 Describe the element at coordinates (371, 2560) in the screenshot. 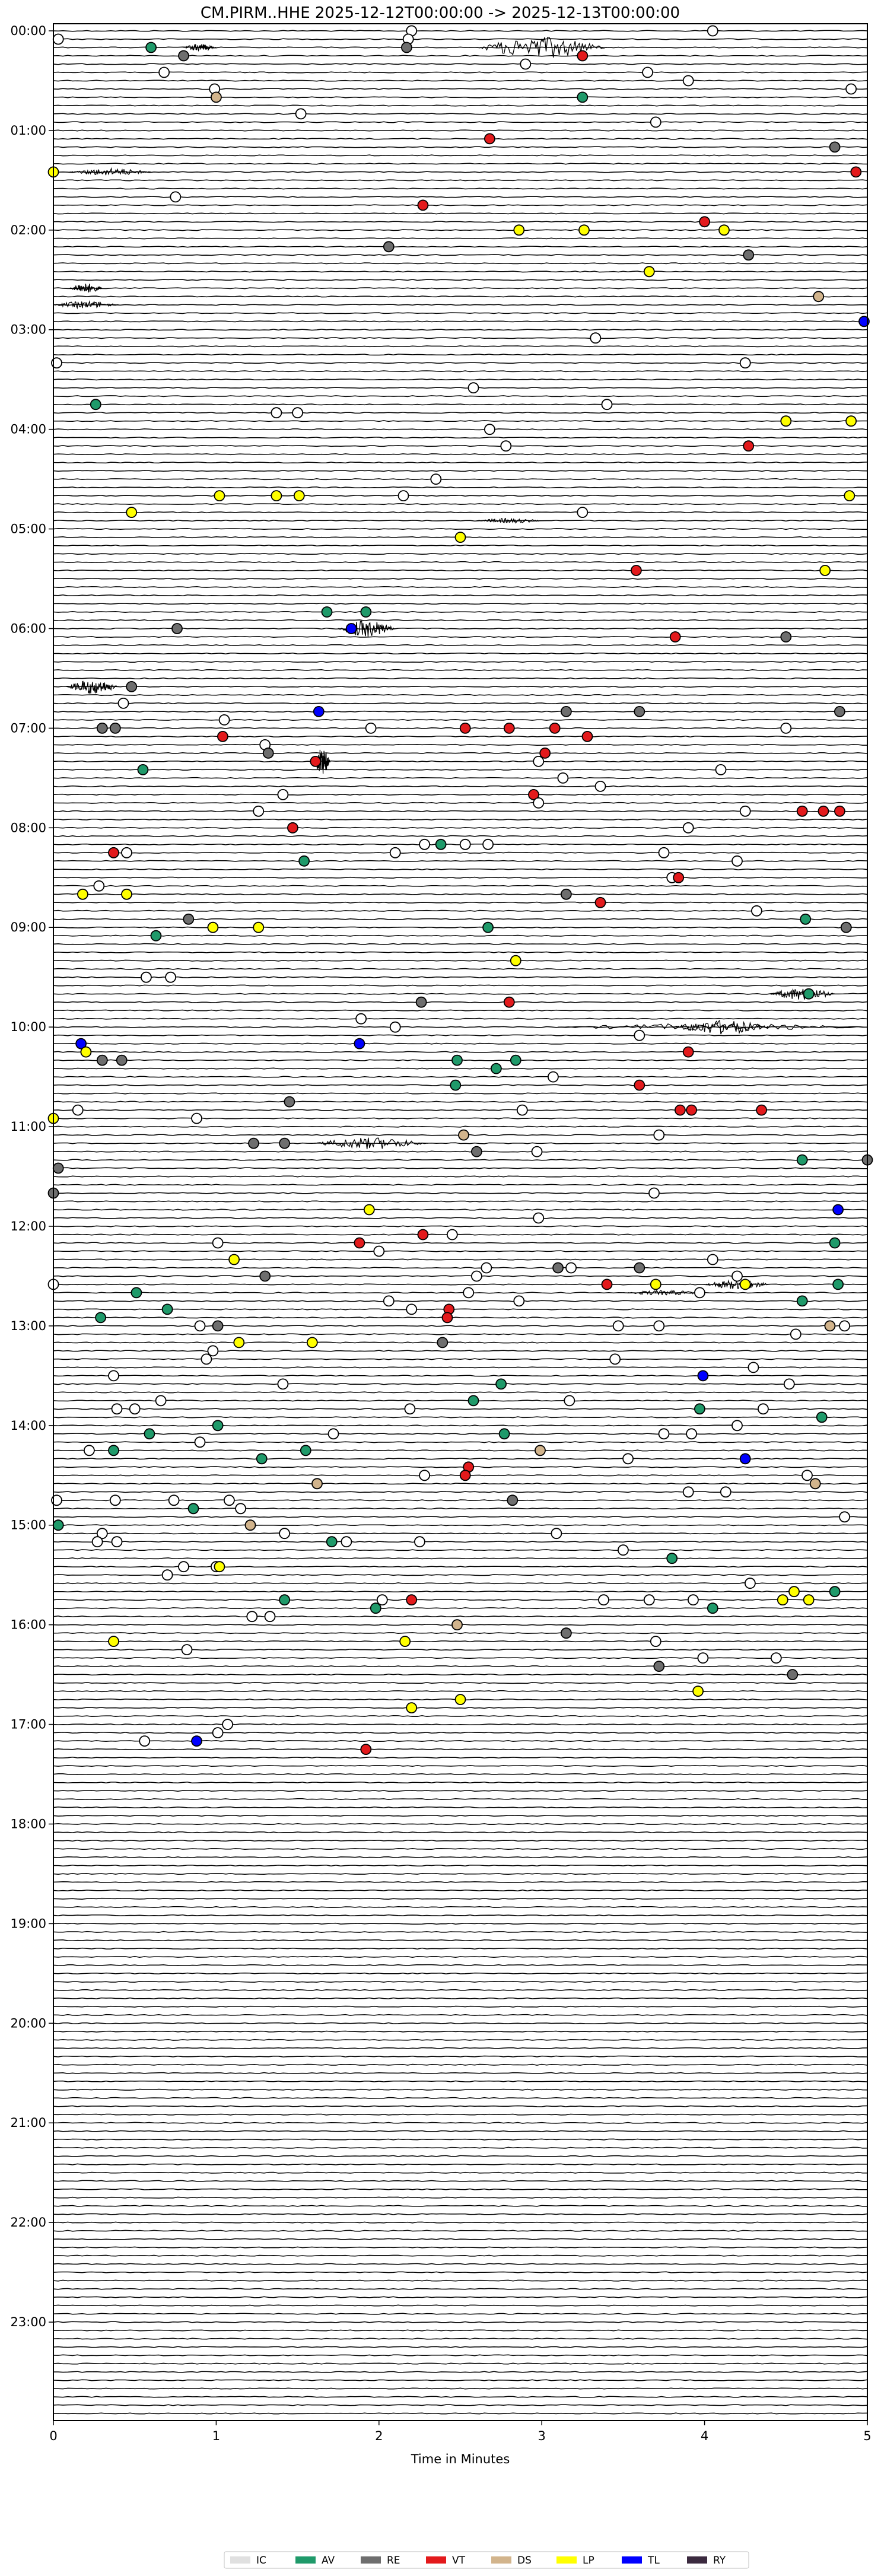

I see `legend-swatch-re` at that location.